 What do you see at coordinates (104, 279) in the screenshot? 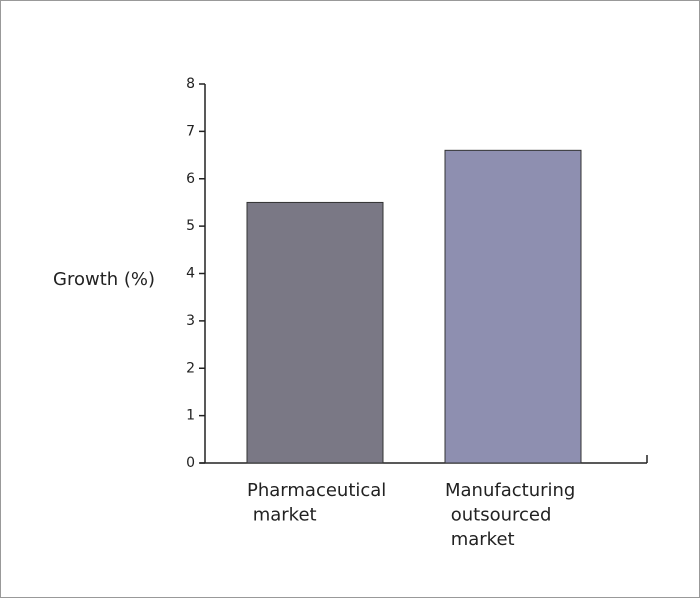
I see `y-axis-label: Growth (%)` at bounding box center [104, 279].